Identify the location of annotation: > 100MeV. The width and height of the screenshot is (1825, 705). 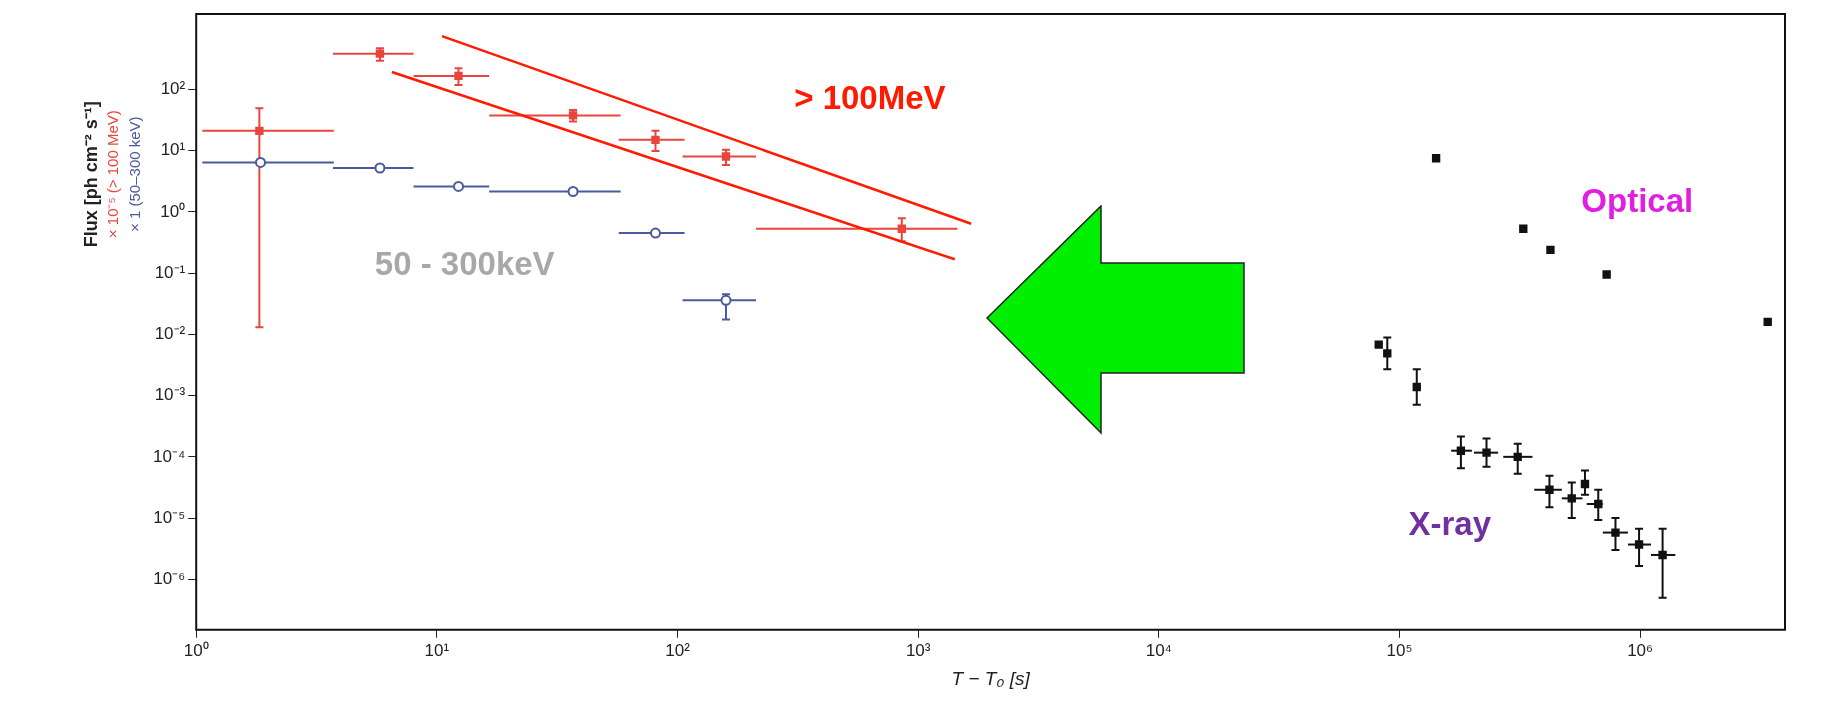
(870, 98).